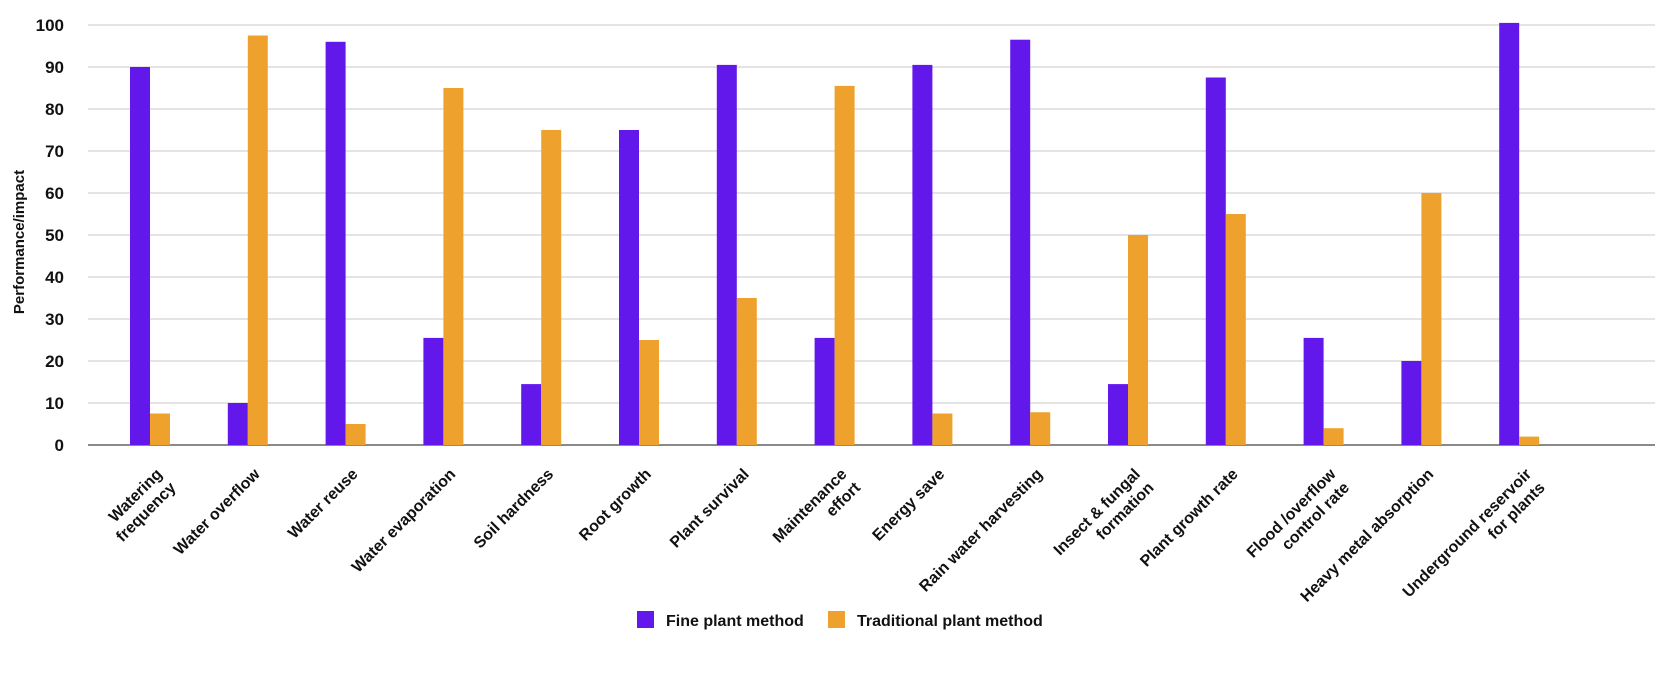 This screenshot has width=1657, height=682. I want to click on y-tick-label: 100, so click(50, 25).